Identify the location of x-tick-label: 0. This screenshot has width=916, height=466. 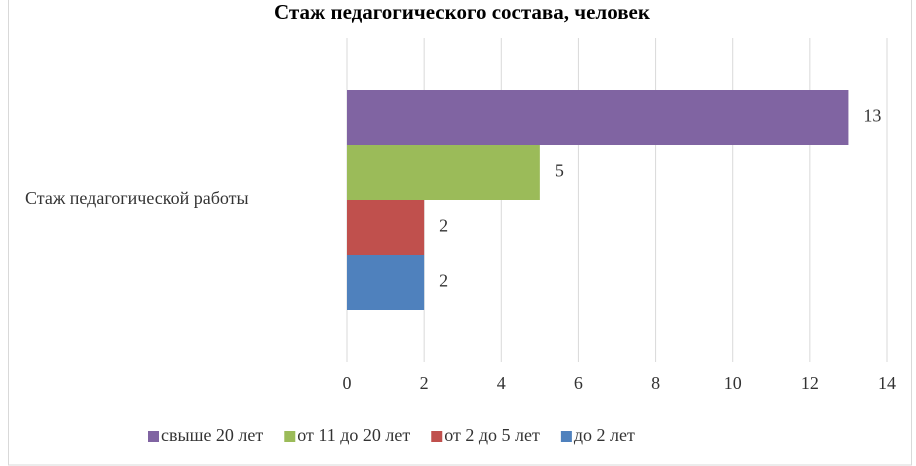
(347, 383).